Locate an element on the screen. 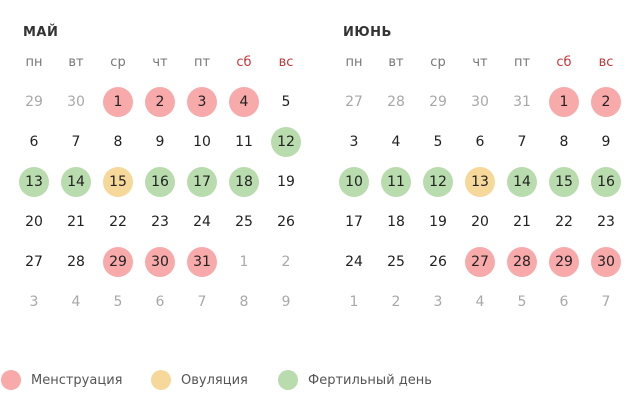 The height and width of the screenshot is (412, 640). day-number: 9 is located at coordinates (160, 142).